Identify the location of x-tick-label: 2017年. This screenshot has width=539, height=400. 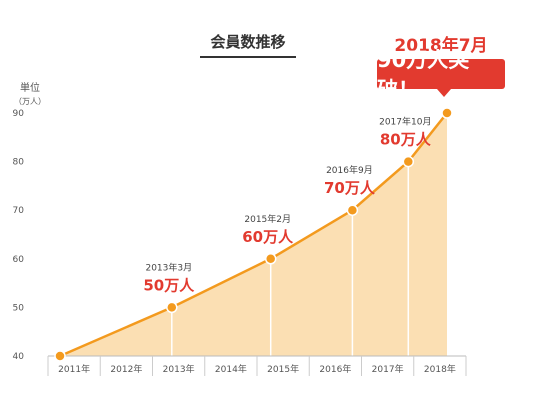
(388, 369).